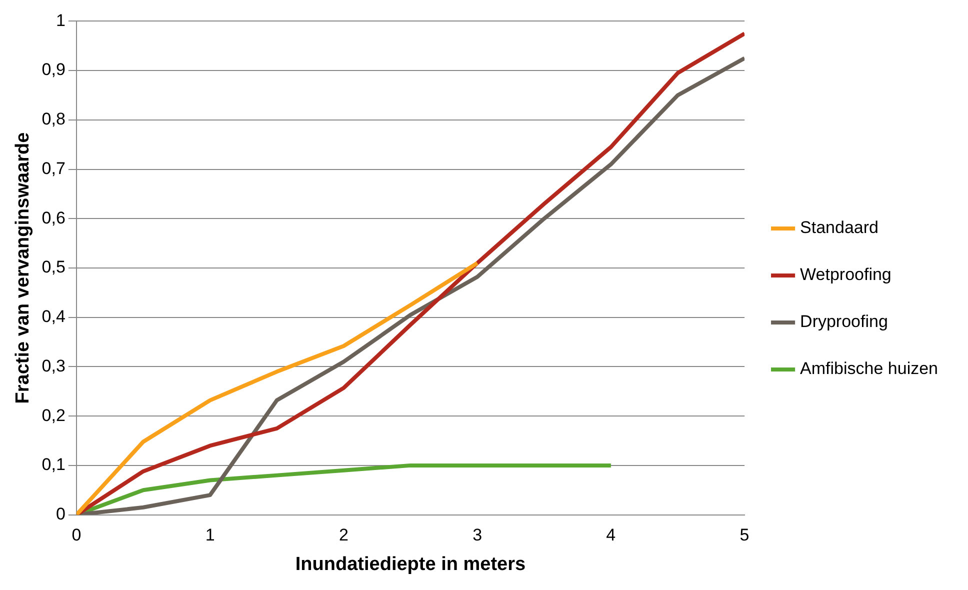  Describe the element at coordinates (844, 322) in the screenshot. I see `legend-label: Dryproofing` at that location.